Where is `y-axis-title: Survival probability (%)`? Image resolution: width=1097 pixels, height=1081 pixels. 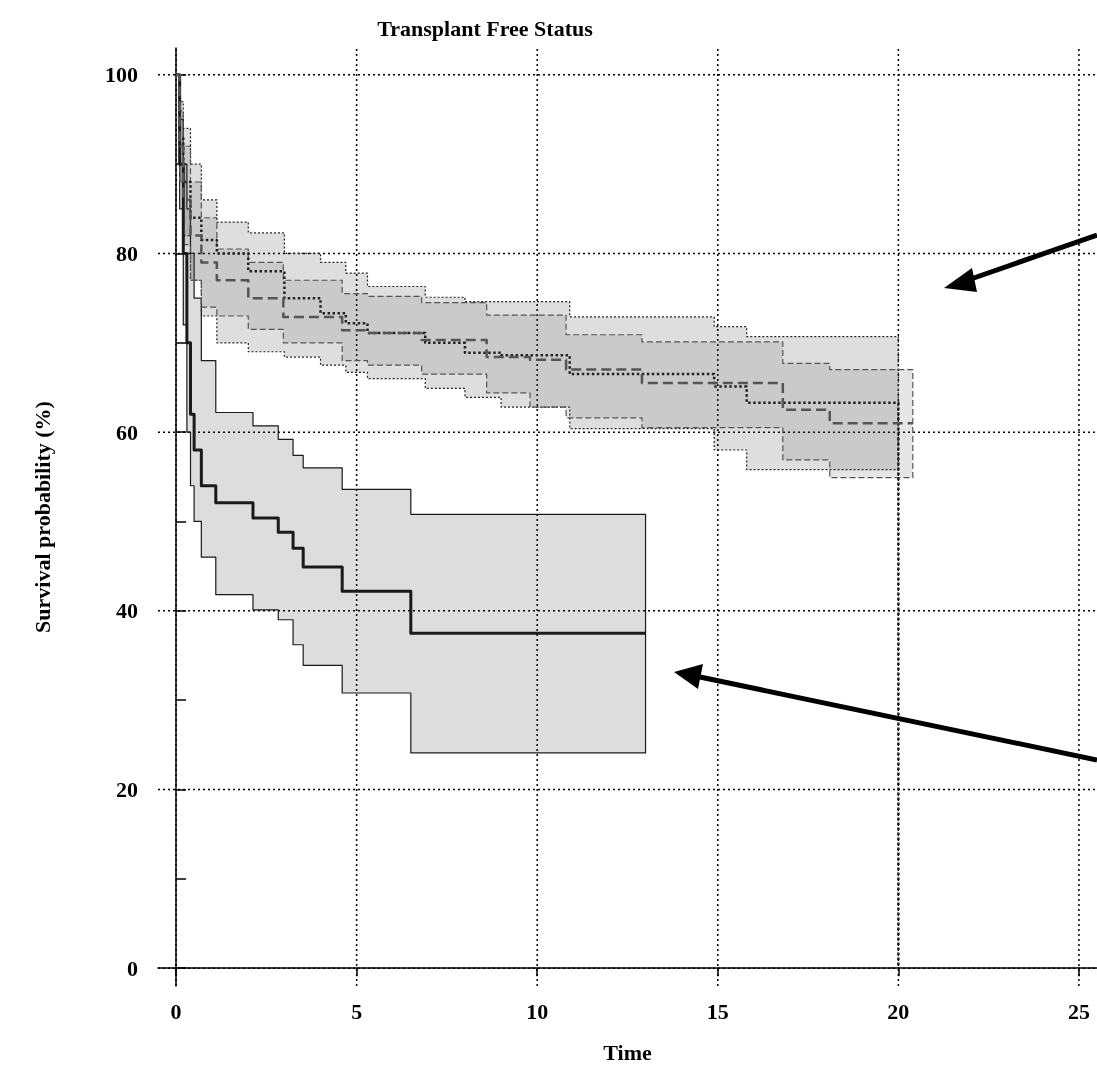 y-axis-title: Survival probability (%) is located at coordinates (42, 517).